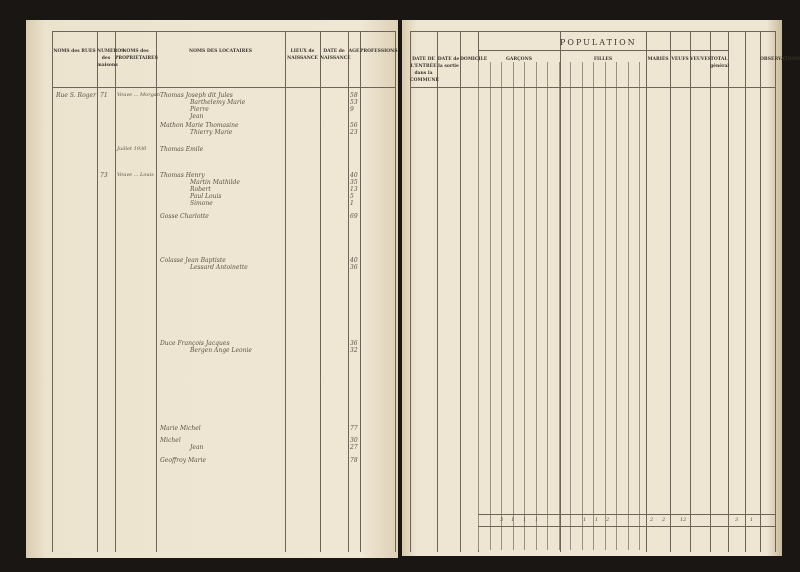 The image size is (800, 572). I want to click on house-number: 73, so click(104, 175).